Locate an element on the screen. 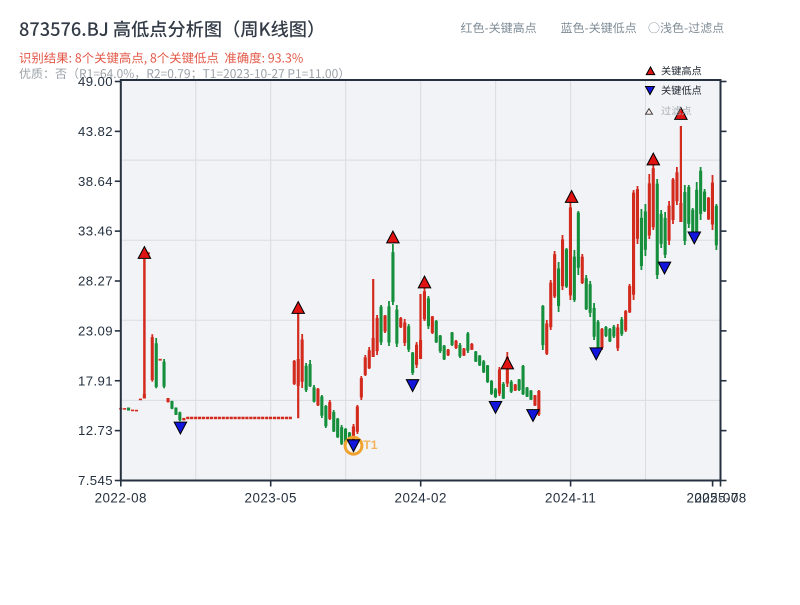 Image resolution: width=800 pixels, height=605 pixels. svg-text: 17.91 is located at coordinates (95, 380).